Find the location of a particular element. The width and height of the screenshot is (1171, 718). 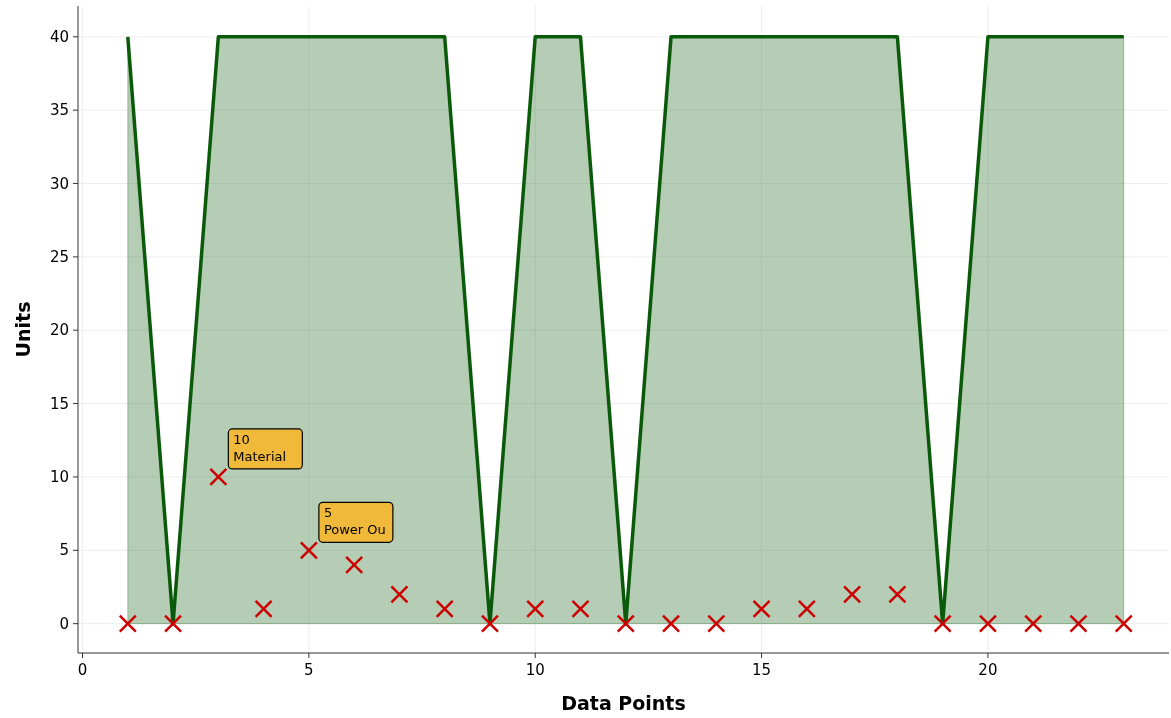

y-tick-label: 30 is located at coordinates (59, 183).